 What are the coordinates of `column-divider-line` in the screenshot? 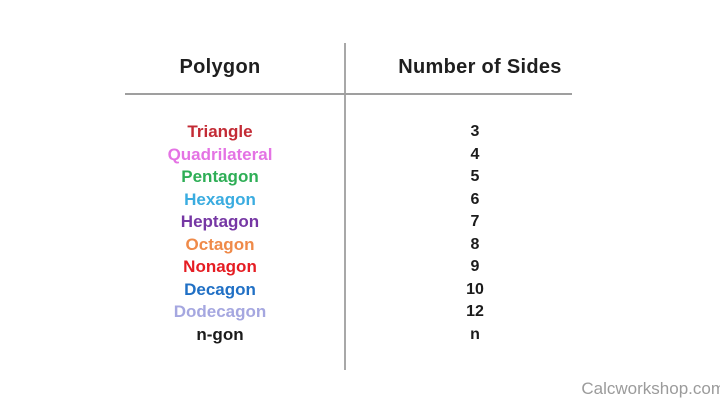 It's located at (345, 206).